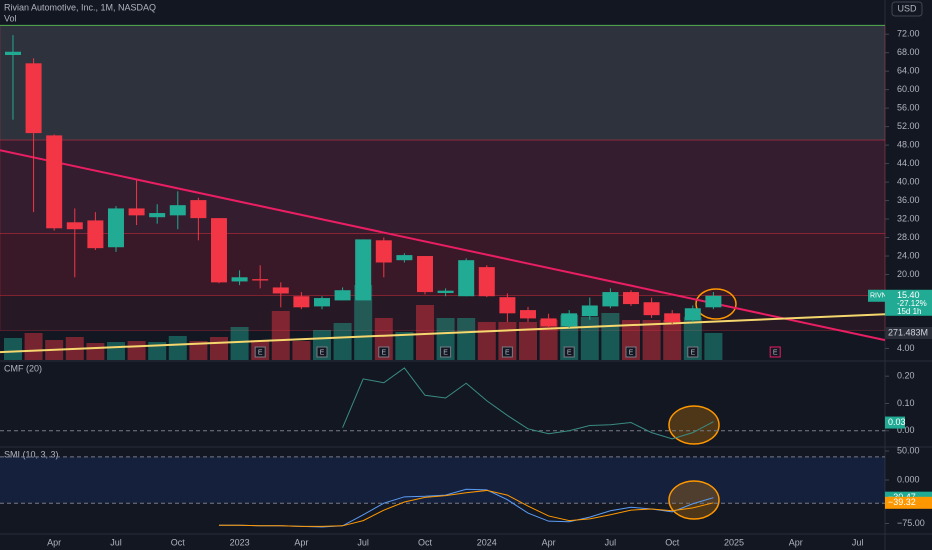  Describe the element at coordinates (487, 542) in the screenshot. I see `x-tick-label: 2024` at that location.